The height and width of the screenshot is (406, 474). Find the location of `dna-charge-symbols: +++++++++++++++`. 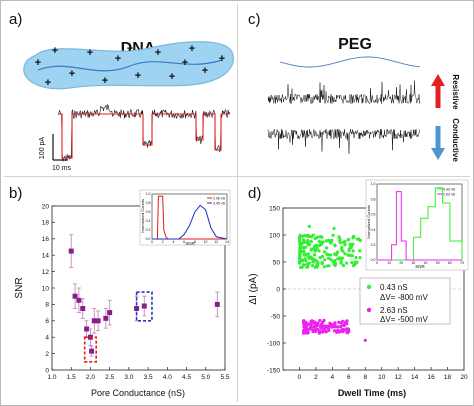

dna-charge-symbols: +++++++++++++++ is located at coordinates (130, 66).